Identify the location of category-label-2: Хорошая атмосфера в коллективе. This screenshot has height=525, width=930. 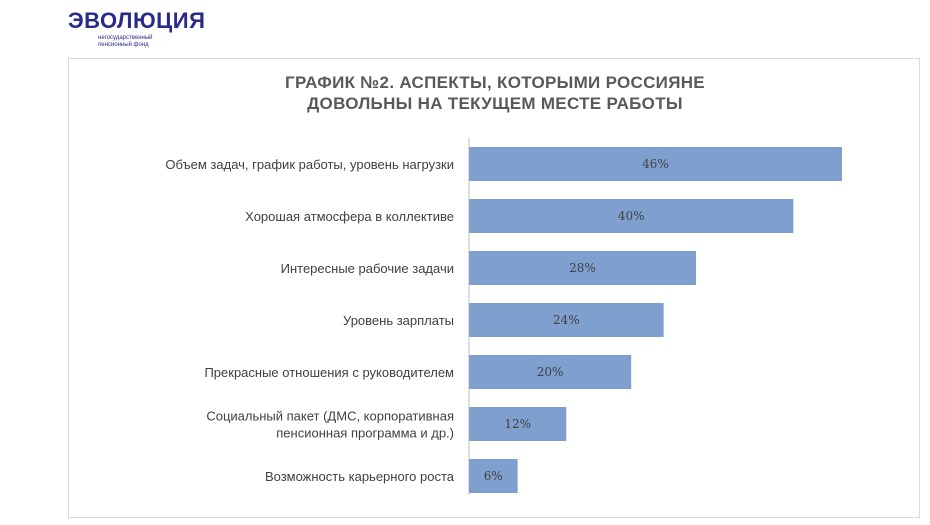
(349, 216).